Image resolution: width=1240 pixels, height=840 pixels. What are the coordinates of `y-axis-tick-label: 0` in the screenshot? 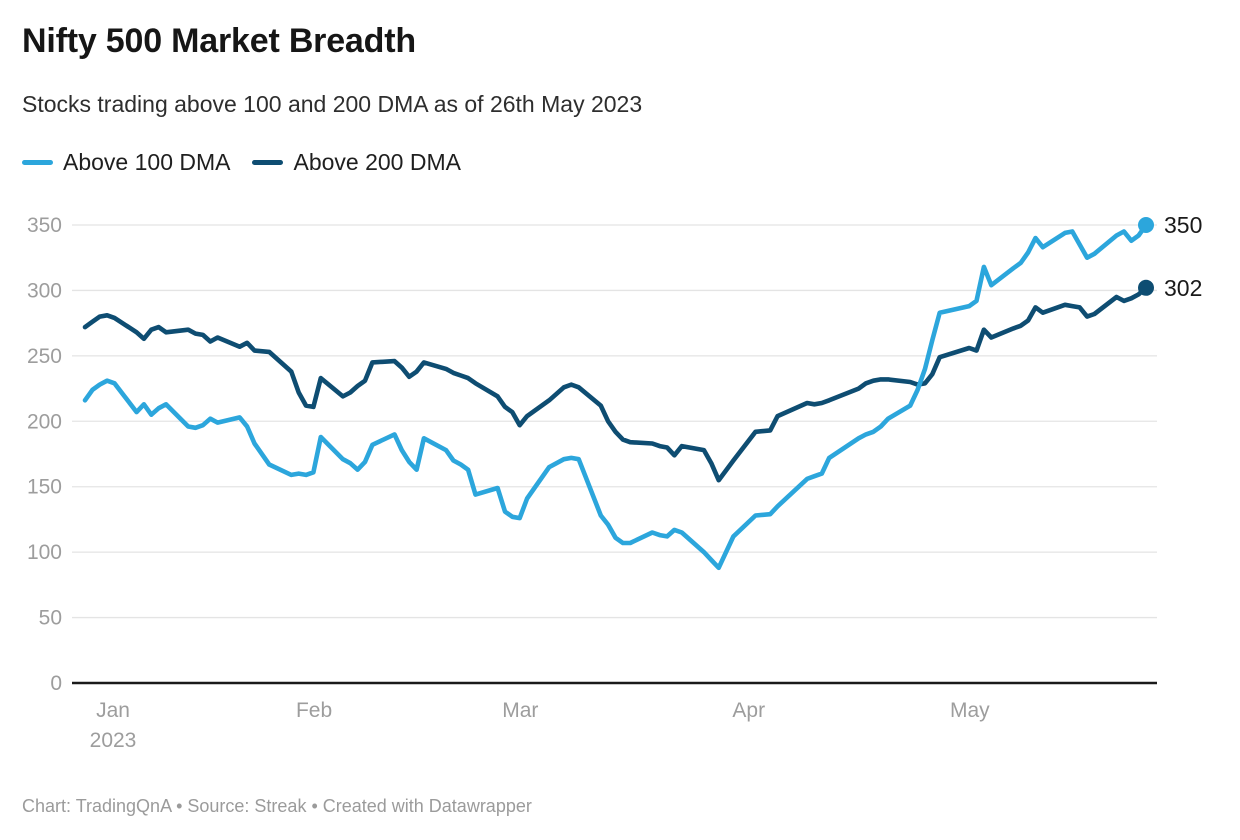 It's located at (56, 683).